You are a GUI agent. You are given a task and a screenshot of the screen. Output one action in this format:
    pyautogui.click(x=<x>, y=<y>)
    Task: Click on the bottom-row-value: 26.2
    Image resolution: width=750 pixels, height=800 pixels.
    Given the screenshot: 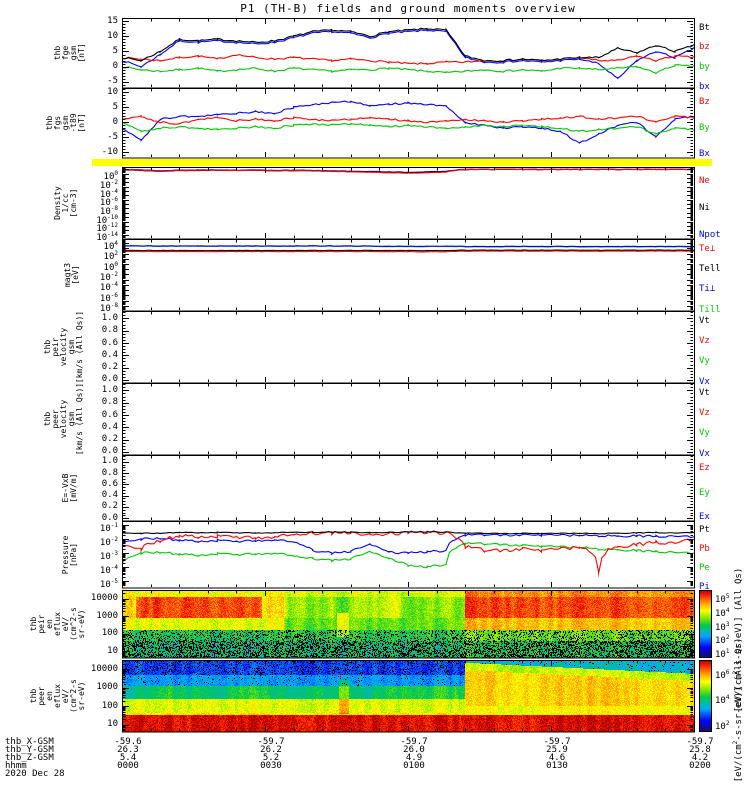 What is the action you would take?
    pyautogui.click(x=271, y=750)
    